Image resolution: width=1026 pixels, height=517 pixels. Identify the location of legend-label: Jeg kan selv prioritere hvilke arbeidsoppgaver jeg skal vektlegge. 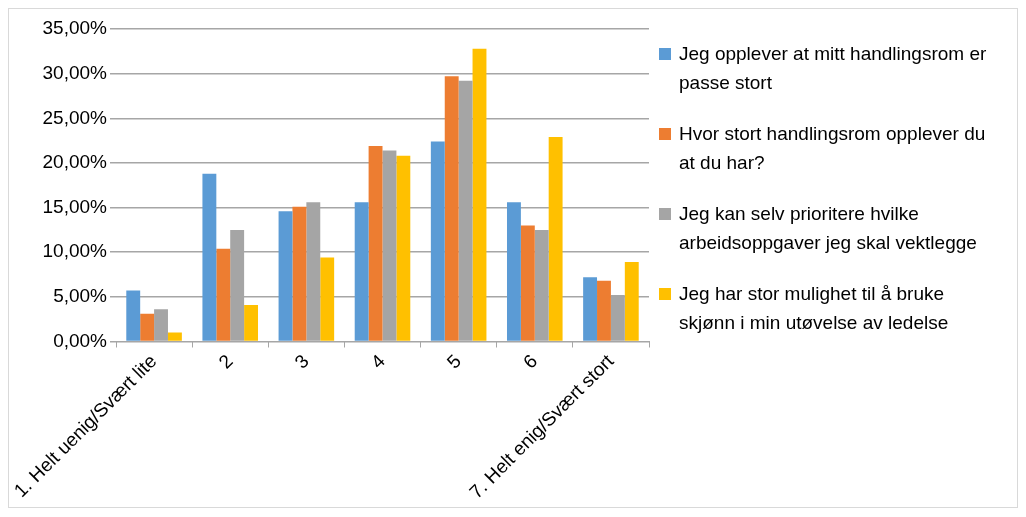
(828, 228).